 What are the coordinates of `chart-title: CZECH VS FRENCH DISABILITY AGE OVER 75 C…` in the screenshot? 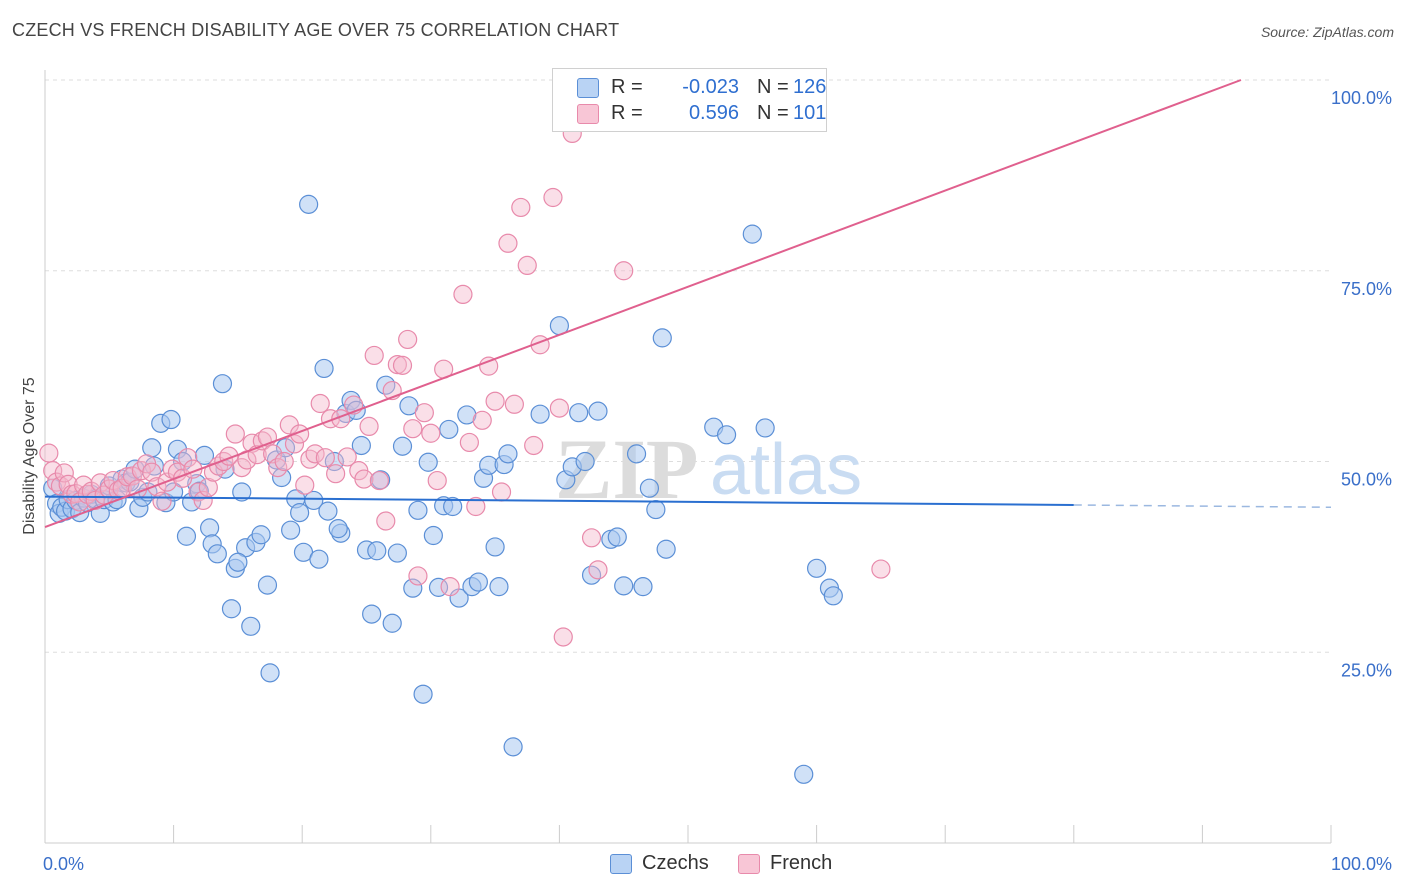 It's located at (316, 30).